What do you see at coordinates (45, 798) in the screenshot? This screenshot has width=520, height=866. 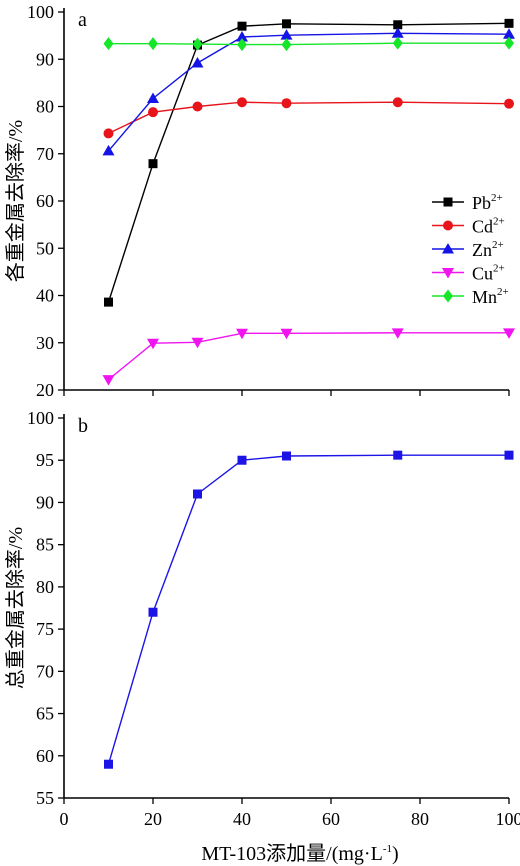 I see `y-tick-label: 55` at bounding box center [45, 798].